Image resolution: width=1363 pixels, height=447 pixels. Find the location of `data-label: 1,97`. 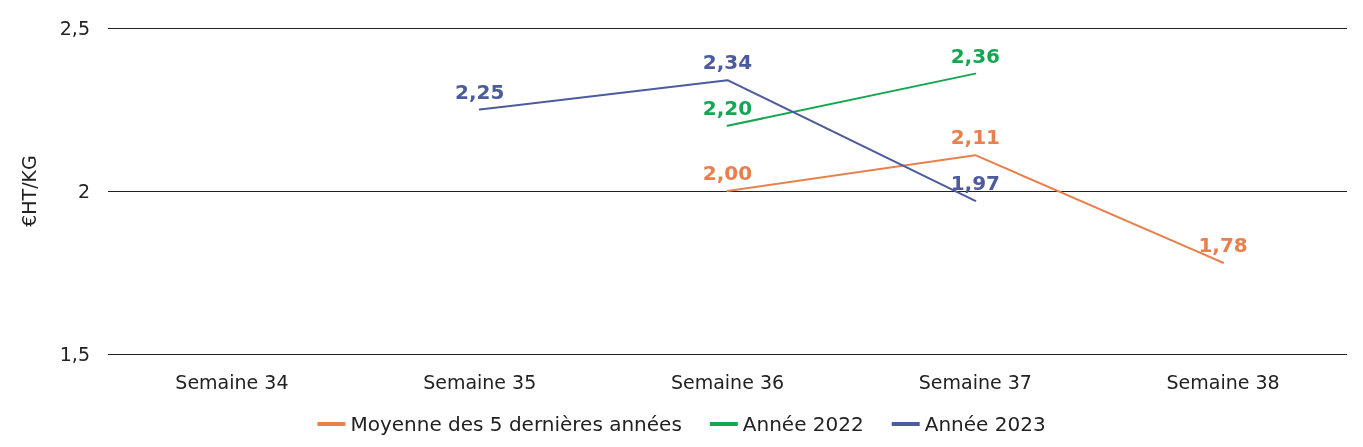

data-label: 1,97 is located at coordinates (975, 182).